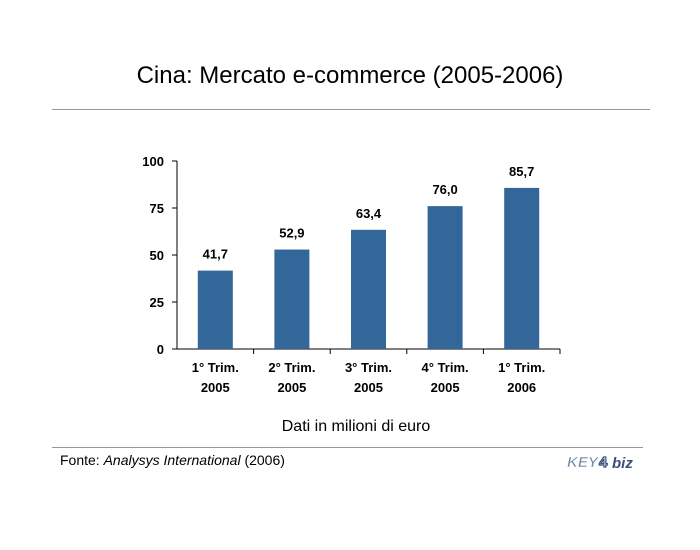 This screenshot has height=550, width=700. What do you see at coordinates (521, 171) in the screenshot?
I see `data-label: 85,7` at bounding box center [521, 171].